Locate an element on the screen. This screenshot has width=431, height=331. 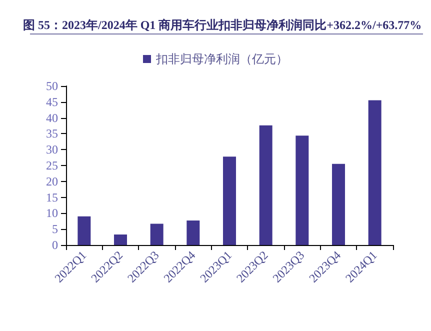
legend-label: 扣非归母净利润（亿元） is located at coordinates (221, 59).